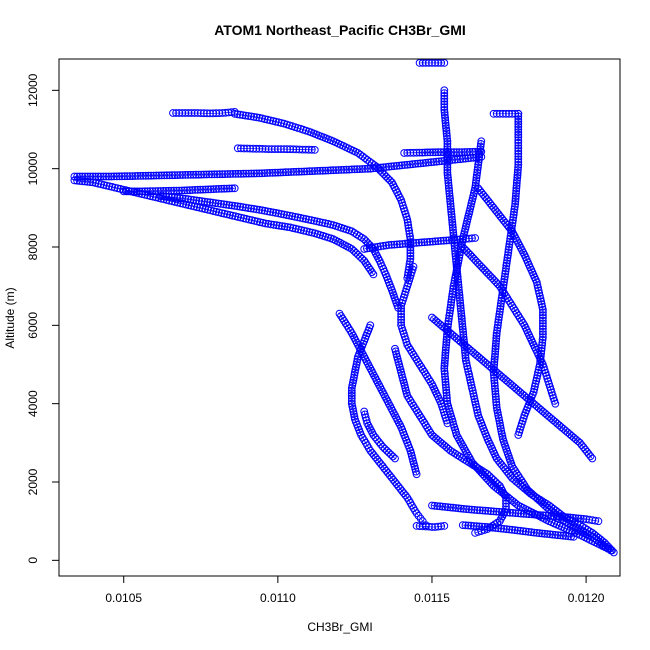 The width and height of the screenshot is (650, 650). What do you see at coordinates (10, 317) in the screenshot?
I see `y-axis-label: Altitude (m)` at bounding box center [10, 317].